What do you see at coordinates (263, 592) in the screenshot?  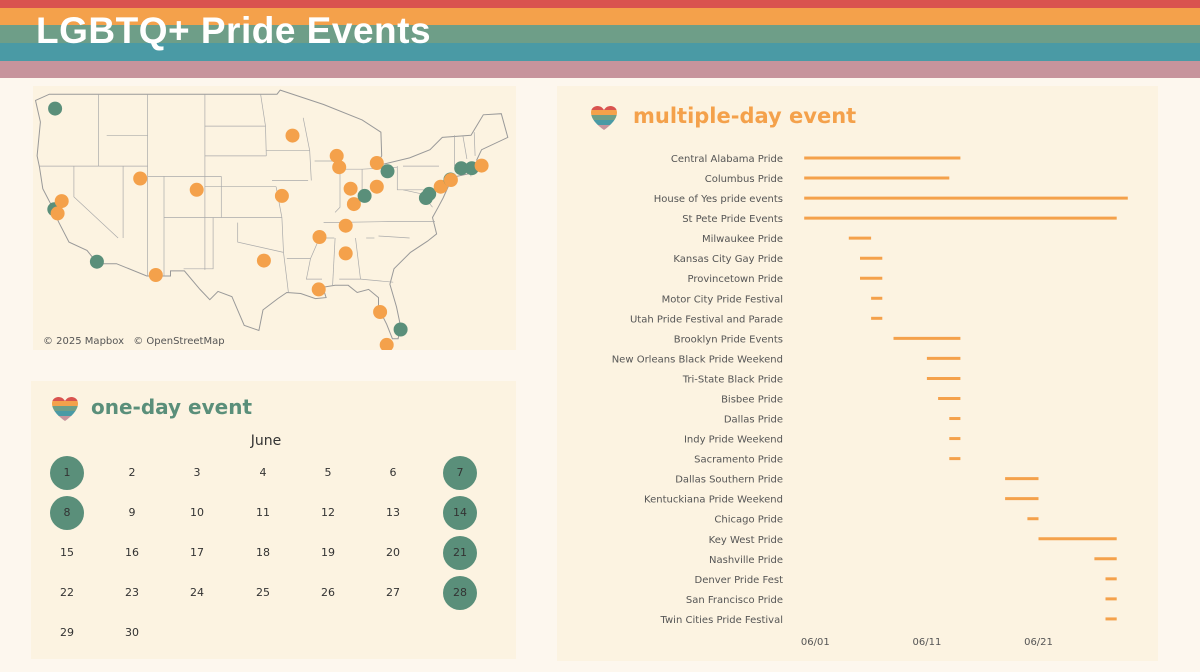 I see `calendar-day: 25` at bounding box center [263, 592].